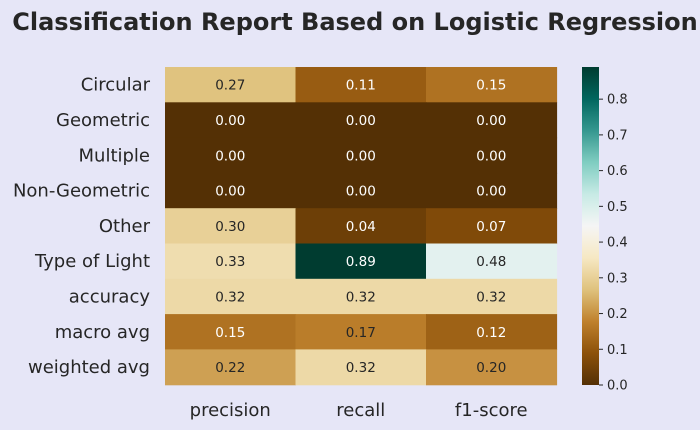 Image resolution: width=700 pixels, height=430 pixels. I want to click on column-label: precision, so click(230, 410).